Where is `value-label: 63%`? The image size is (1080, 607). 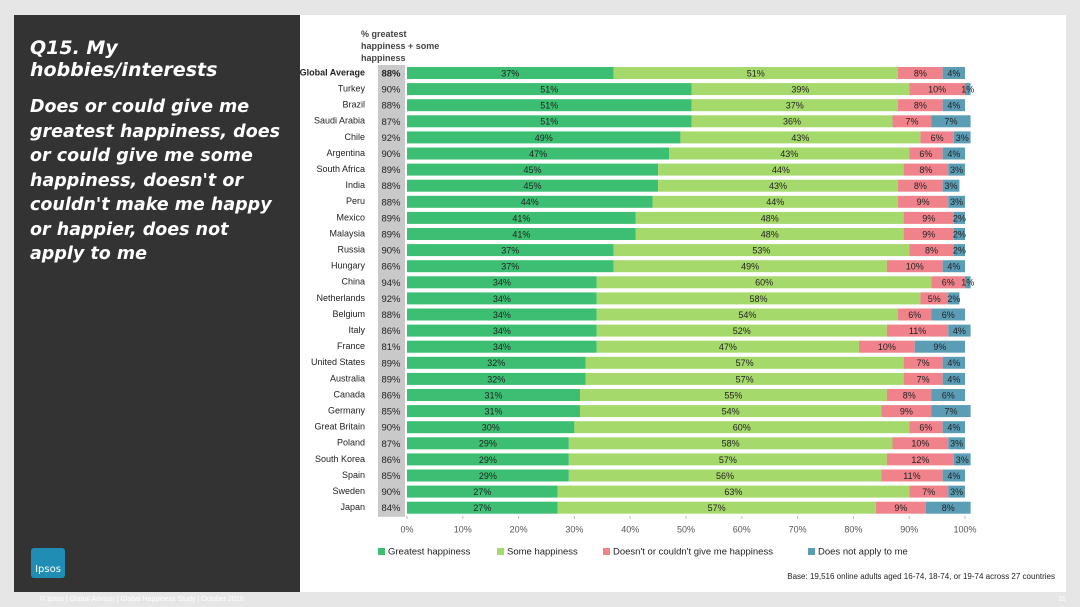 value-label: 63% is located at coordinates (733, 492).